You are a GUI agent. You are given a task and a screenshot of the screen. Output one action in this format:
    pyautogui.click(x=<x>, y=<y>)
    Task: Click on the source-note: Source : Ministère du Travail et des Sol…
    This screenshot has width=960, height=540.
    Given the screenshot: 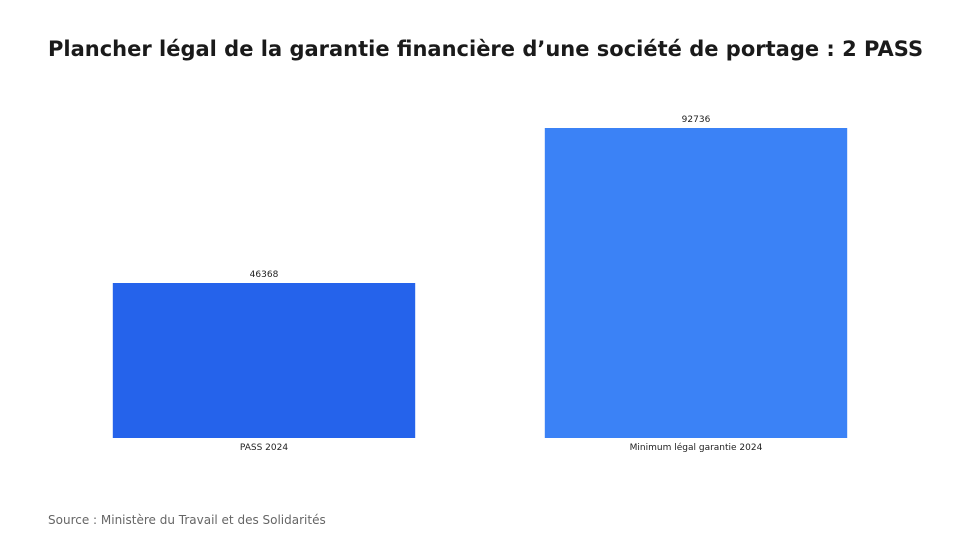 What is the action you would take?
    pyautogui.click(x=187, y=520)
    